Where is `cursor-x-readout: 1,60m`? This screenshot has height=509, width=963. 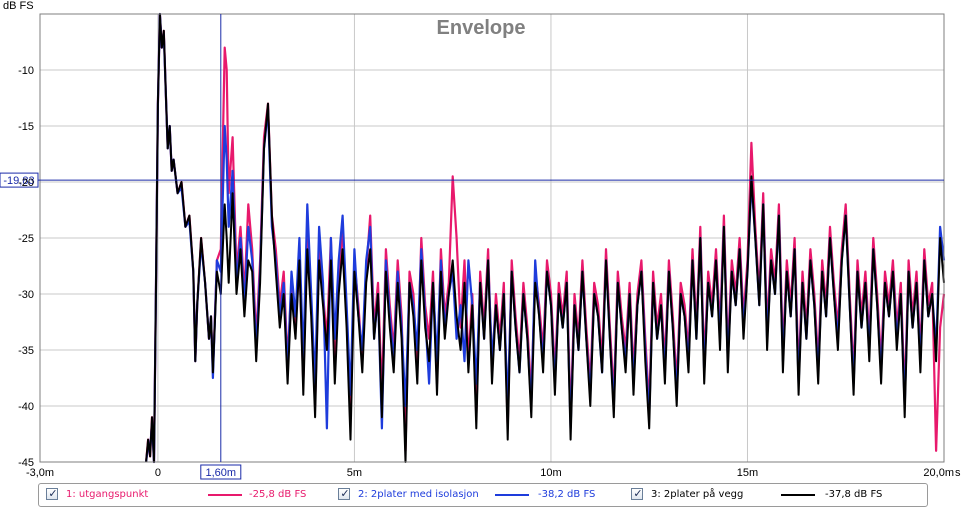 cursor-x-readout: 1,60m is located at coordinates (221, 473).